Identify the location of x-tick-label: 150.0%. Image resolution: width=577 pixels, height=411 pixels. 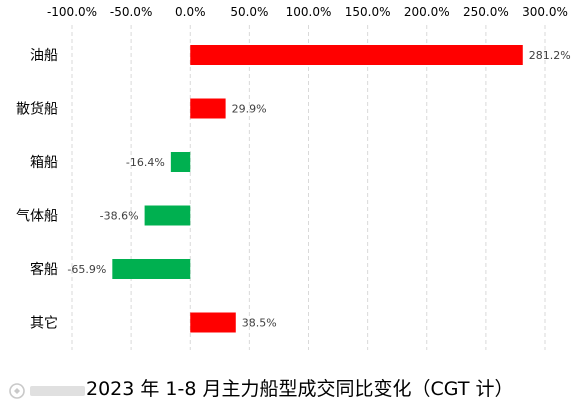
(368, 12).